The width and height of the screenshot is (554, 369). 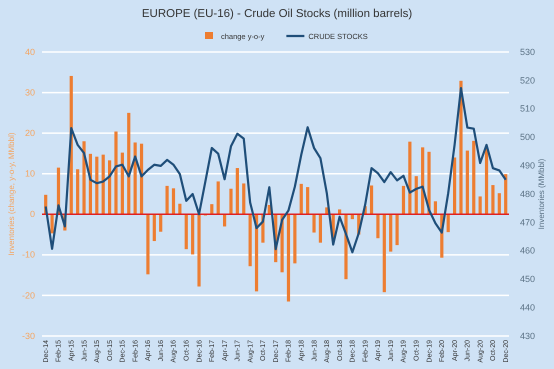 I want to click on y2-tick-label: 460, so click(x=528, y=251).